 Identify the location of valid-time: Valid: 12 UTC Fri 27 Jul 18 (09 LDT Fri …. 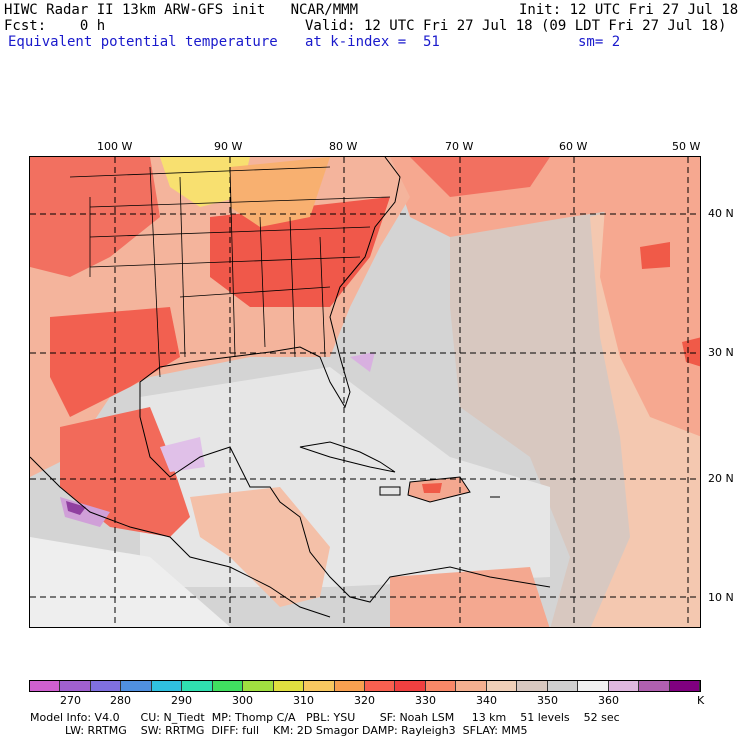
(516, 26).